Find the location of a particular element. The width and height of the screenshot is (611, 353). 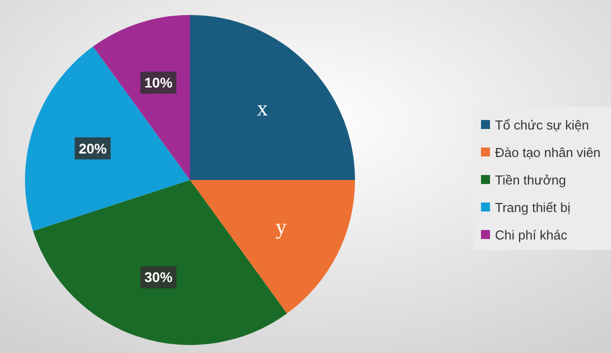

data-label: 20% is located at coordinates (93, 148).